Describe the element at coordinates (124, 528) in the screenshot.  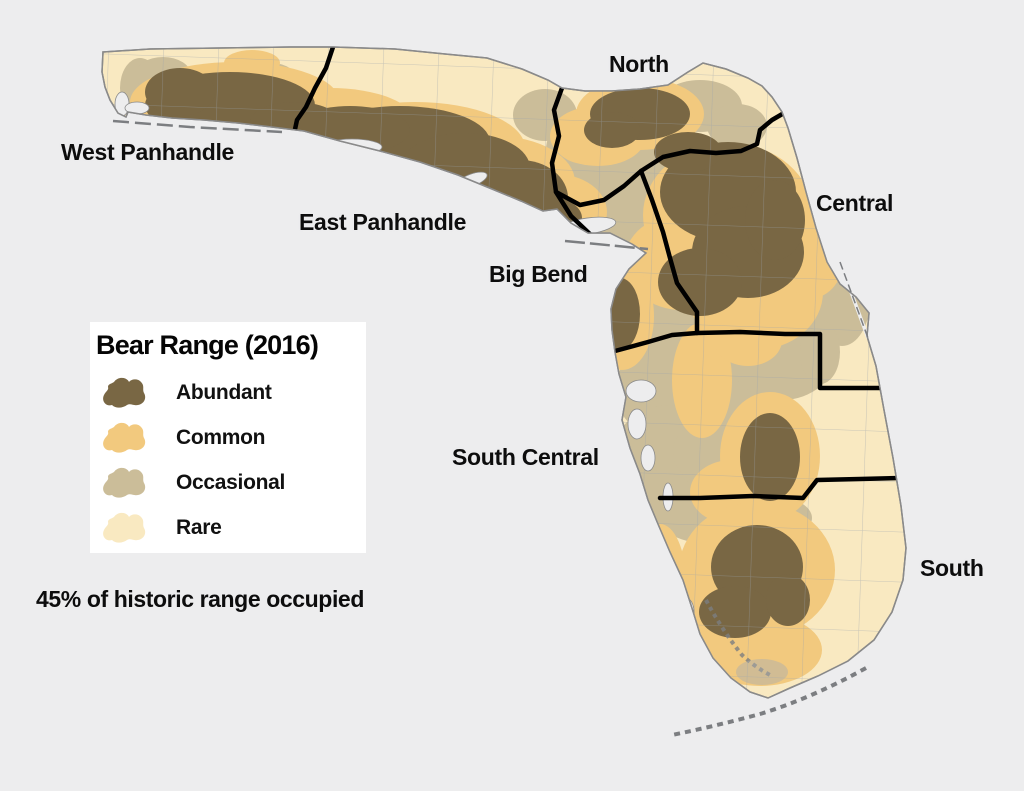
I see `rare-swatch-icon` at that location.